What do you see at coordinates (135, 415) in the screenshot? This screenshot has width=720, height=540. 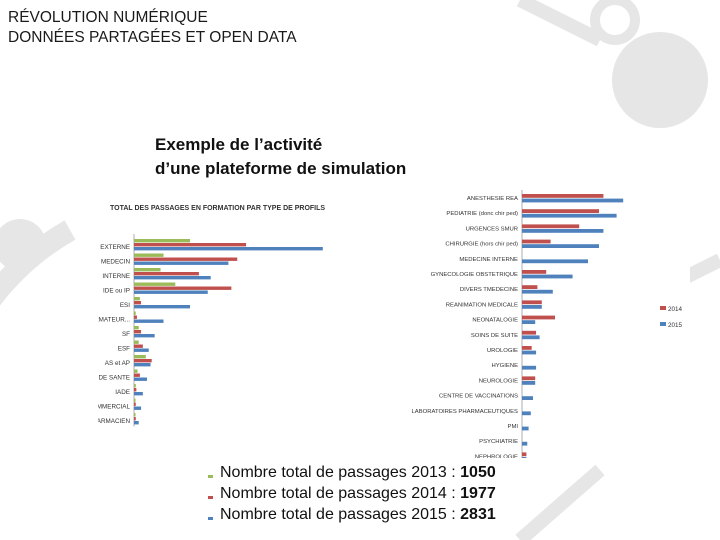 I see `bar-2013-pharmacien` at bounding box center [135, 415].